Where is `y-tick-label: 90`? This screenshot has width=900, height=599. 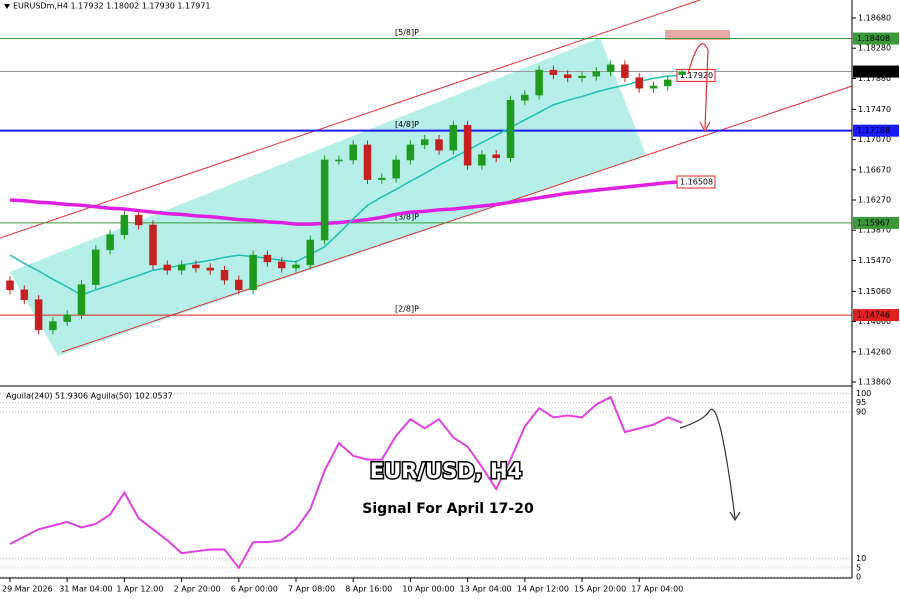
y-tick-label: 90 is located at coordinates (861, 411).